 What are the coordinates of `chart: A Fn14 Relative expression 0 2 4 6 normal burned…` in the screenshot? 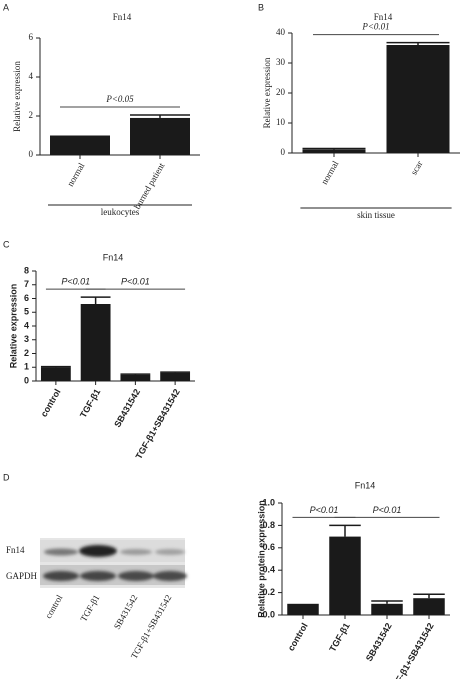 It's located at (101, 109).